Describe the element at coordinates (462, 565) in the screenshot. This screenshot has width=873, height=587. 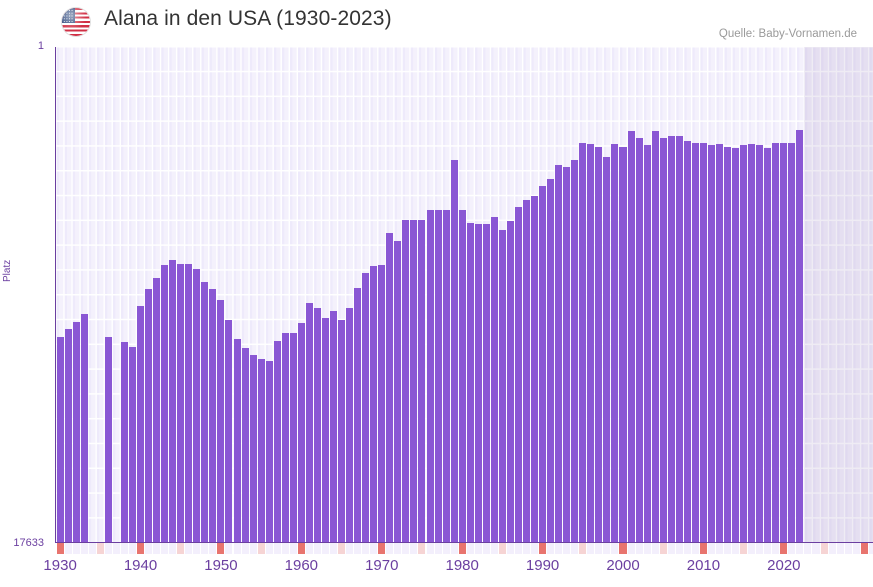
I see `x-axis-label: 1980` at that location.